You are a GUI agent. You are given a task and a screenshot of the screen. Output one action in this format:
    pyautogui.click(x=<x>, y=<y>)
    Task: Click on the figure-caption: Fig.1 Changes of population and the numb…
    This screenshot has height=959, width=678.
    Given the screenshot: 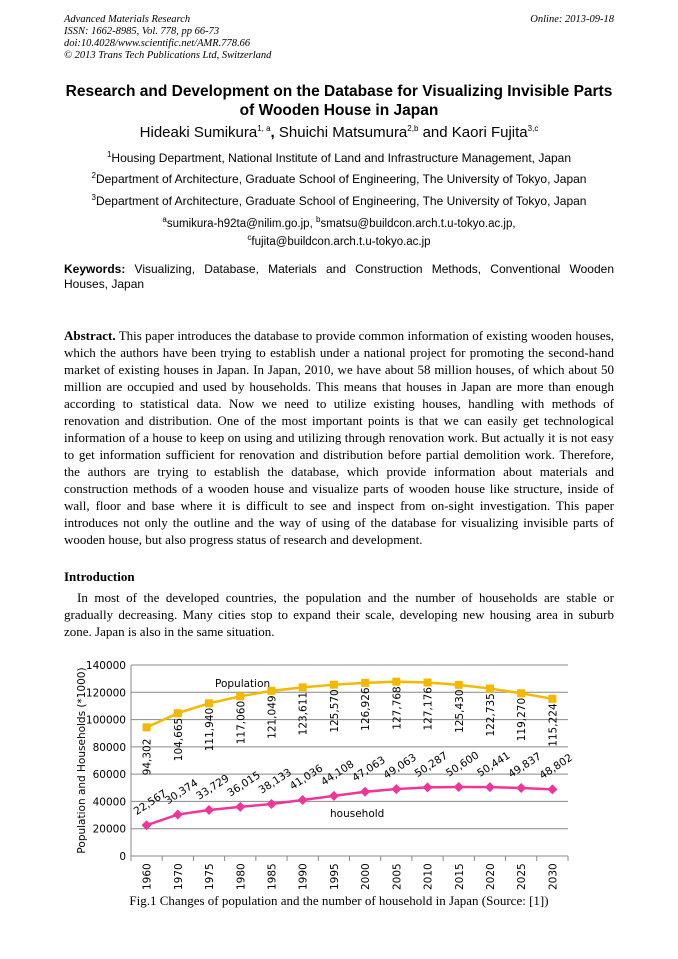 What is the action you would take?
    pyautogui.click(x=339, y=900)
    